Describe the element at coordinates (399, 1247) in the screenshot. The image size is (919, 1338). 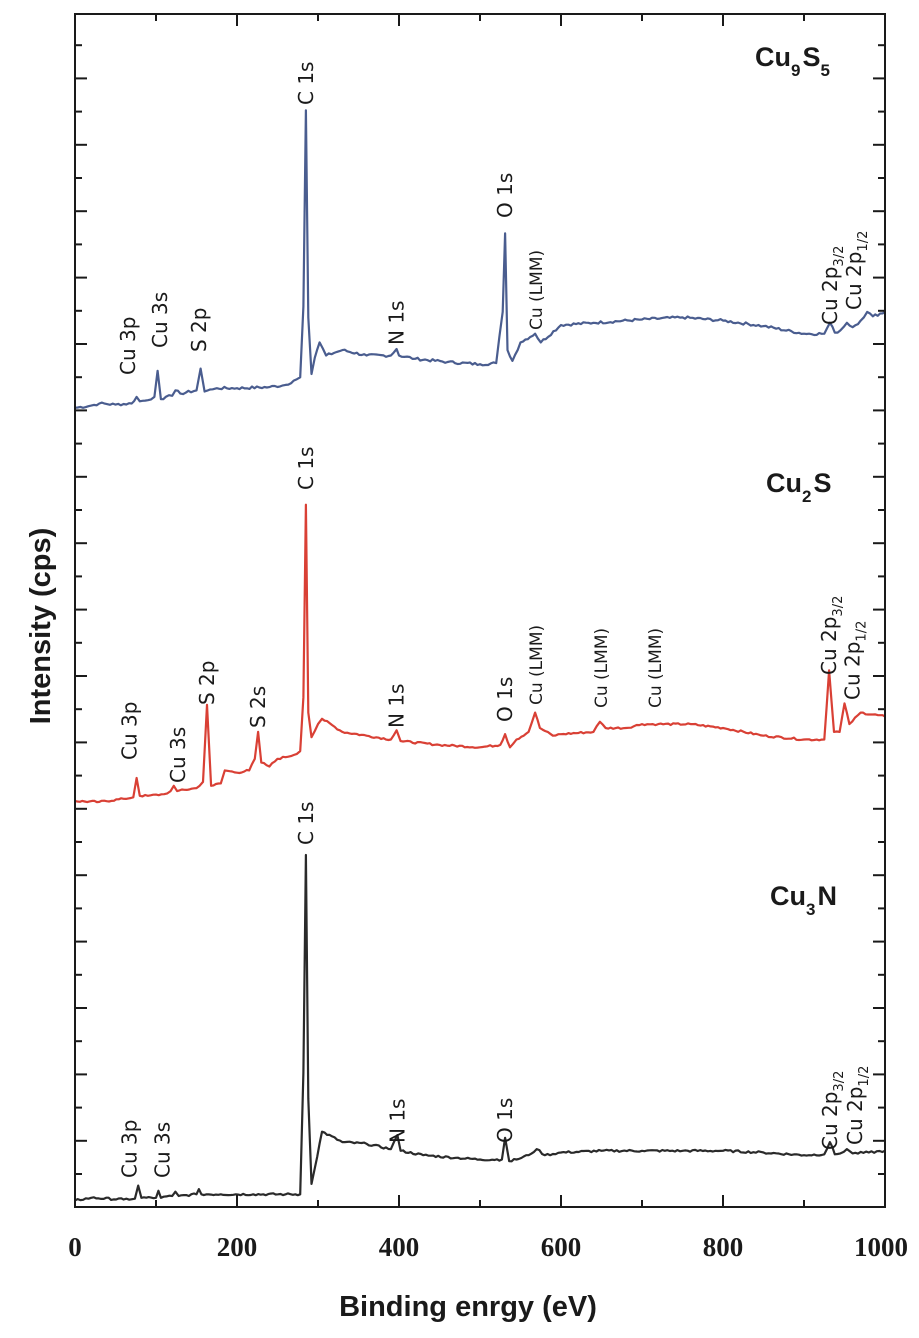
I see `x-tick-label: 400` at that location.